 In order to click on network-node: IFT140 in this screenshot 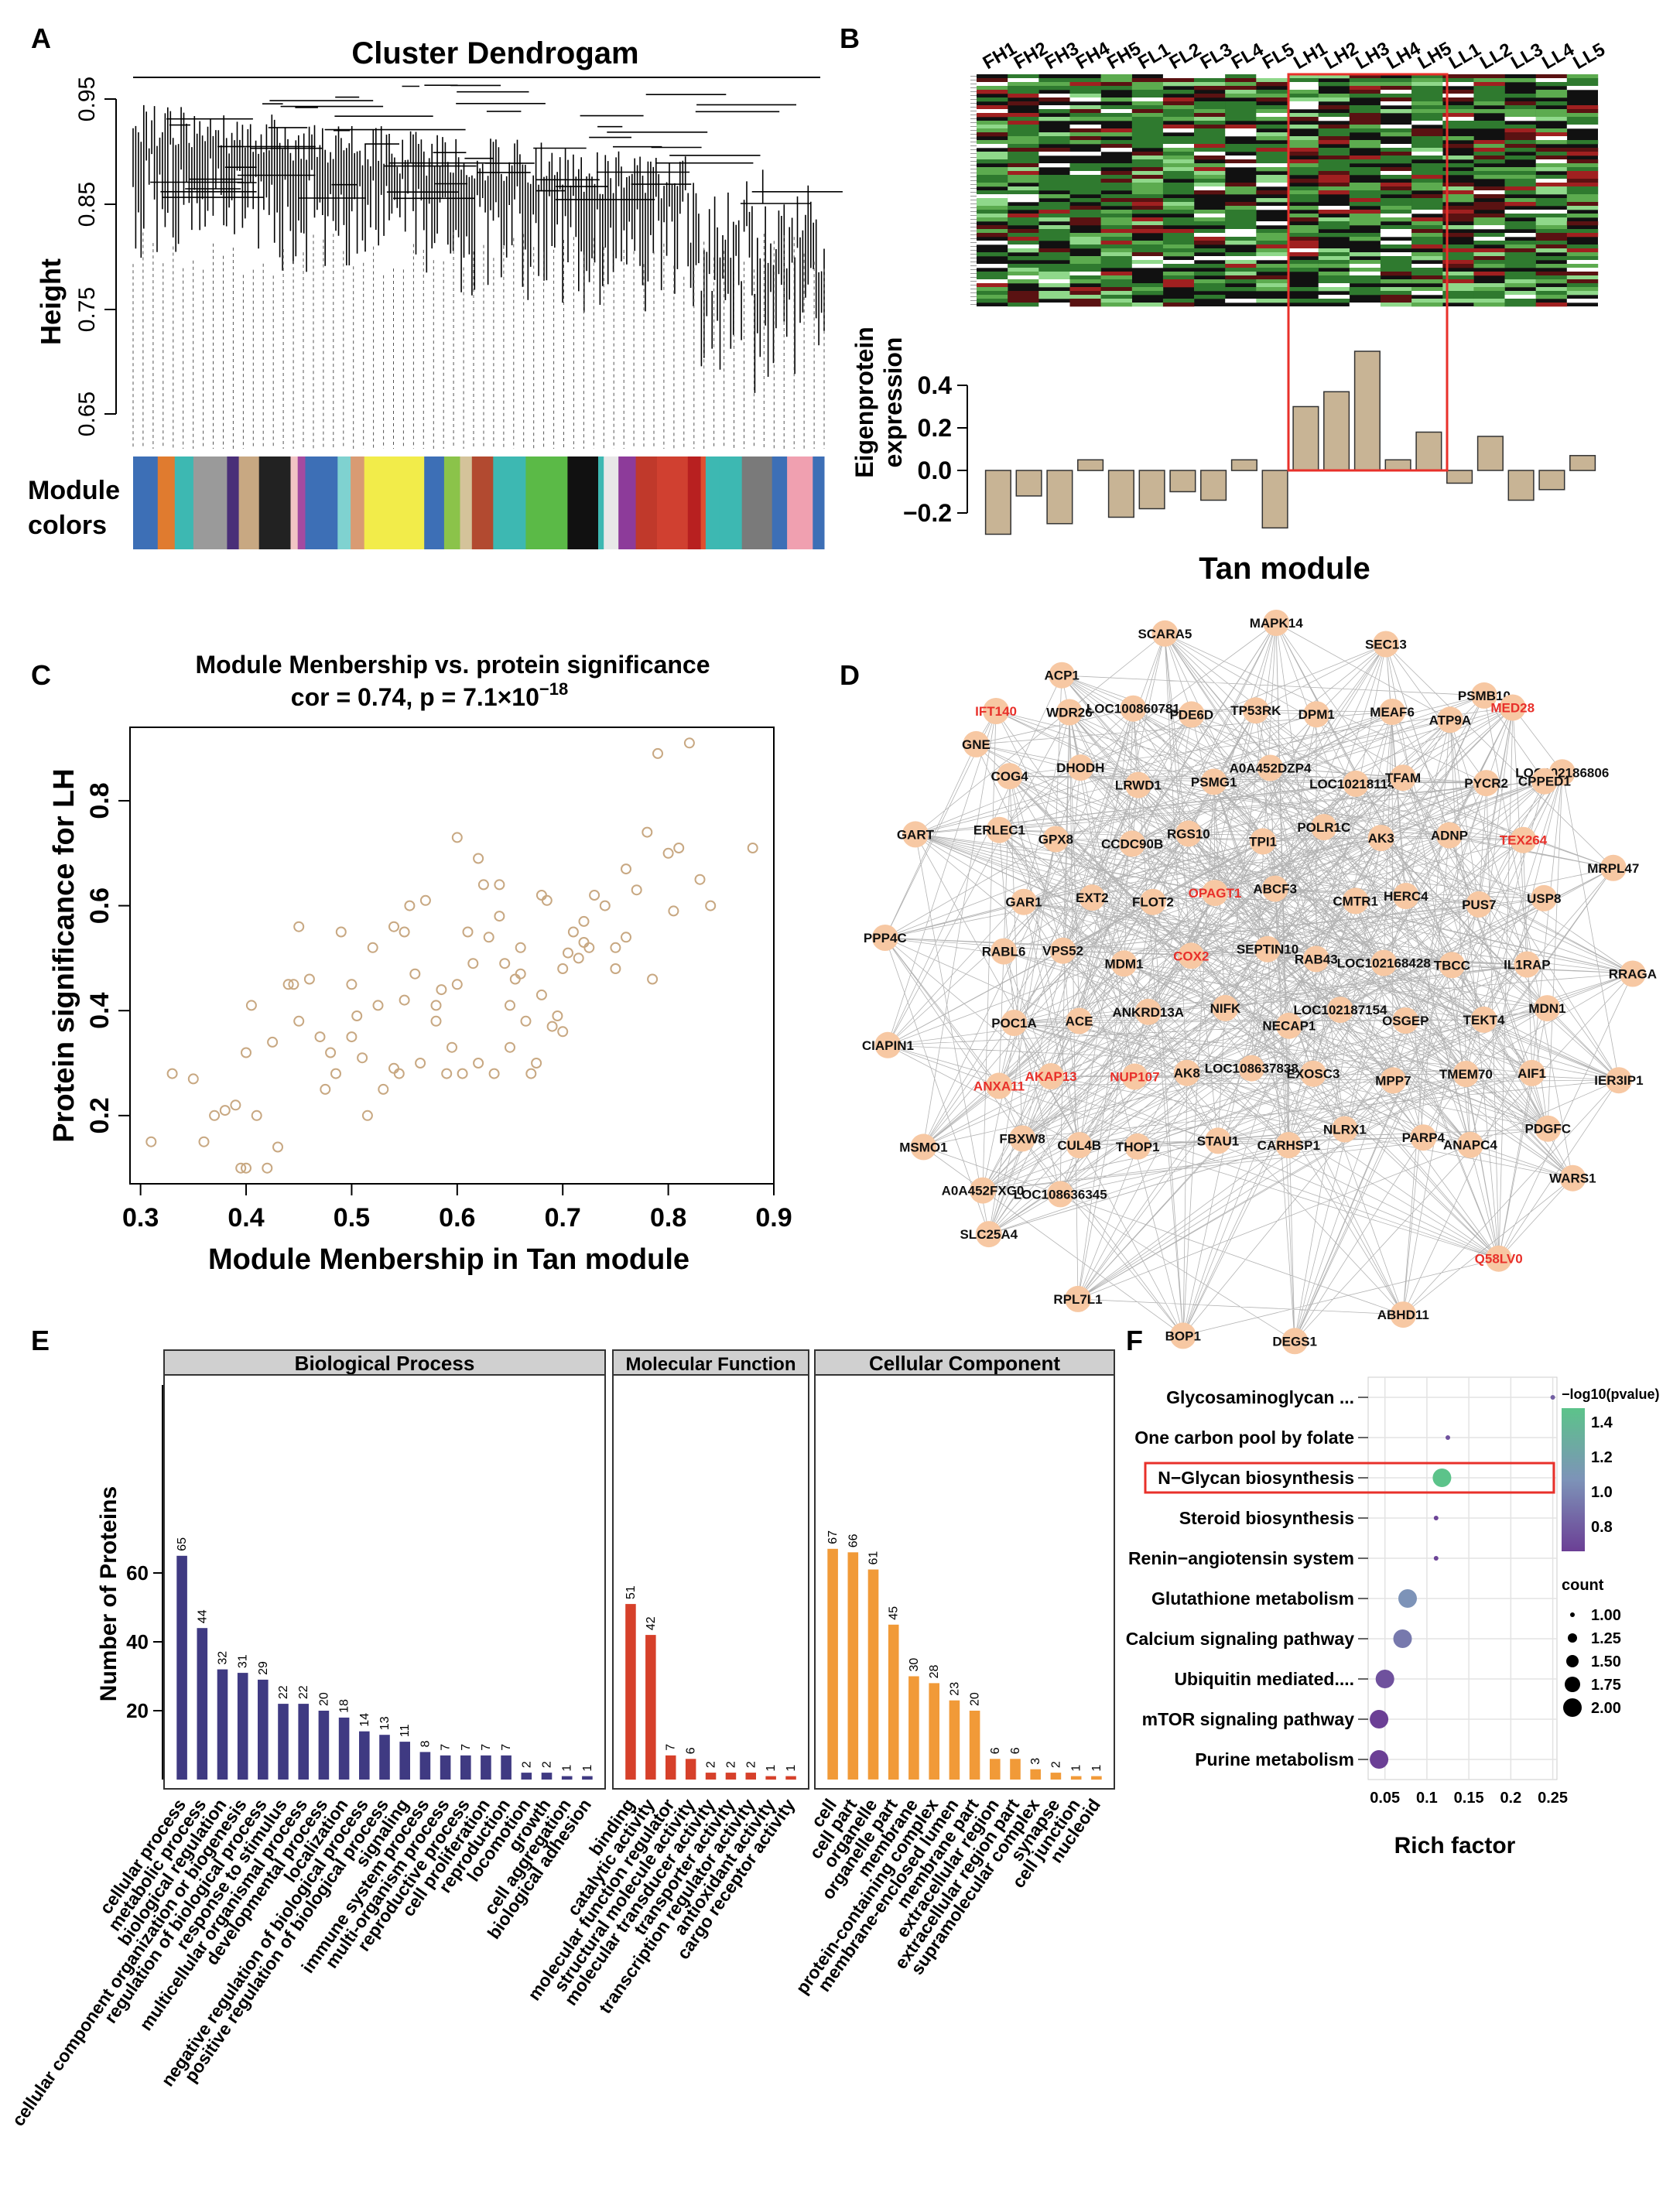, I will do `click(996, 711)`.